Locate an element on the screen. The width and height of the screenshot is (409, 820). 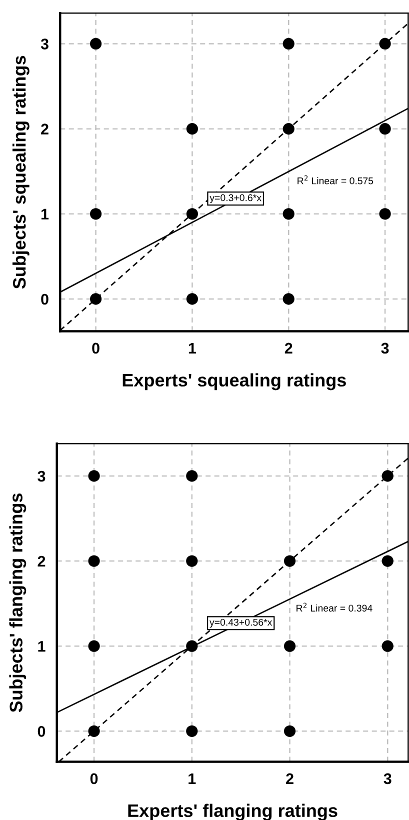
x-axis-title: Experts' squealing ratings is located at coordinates (234, 381).